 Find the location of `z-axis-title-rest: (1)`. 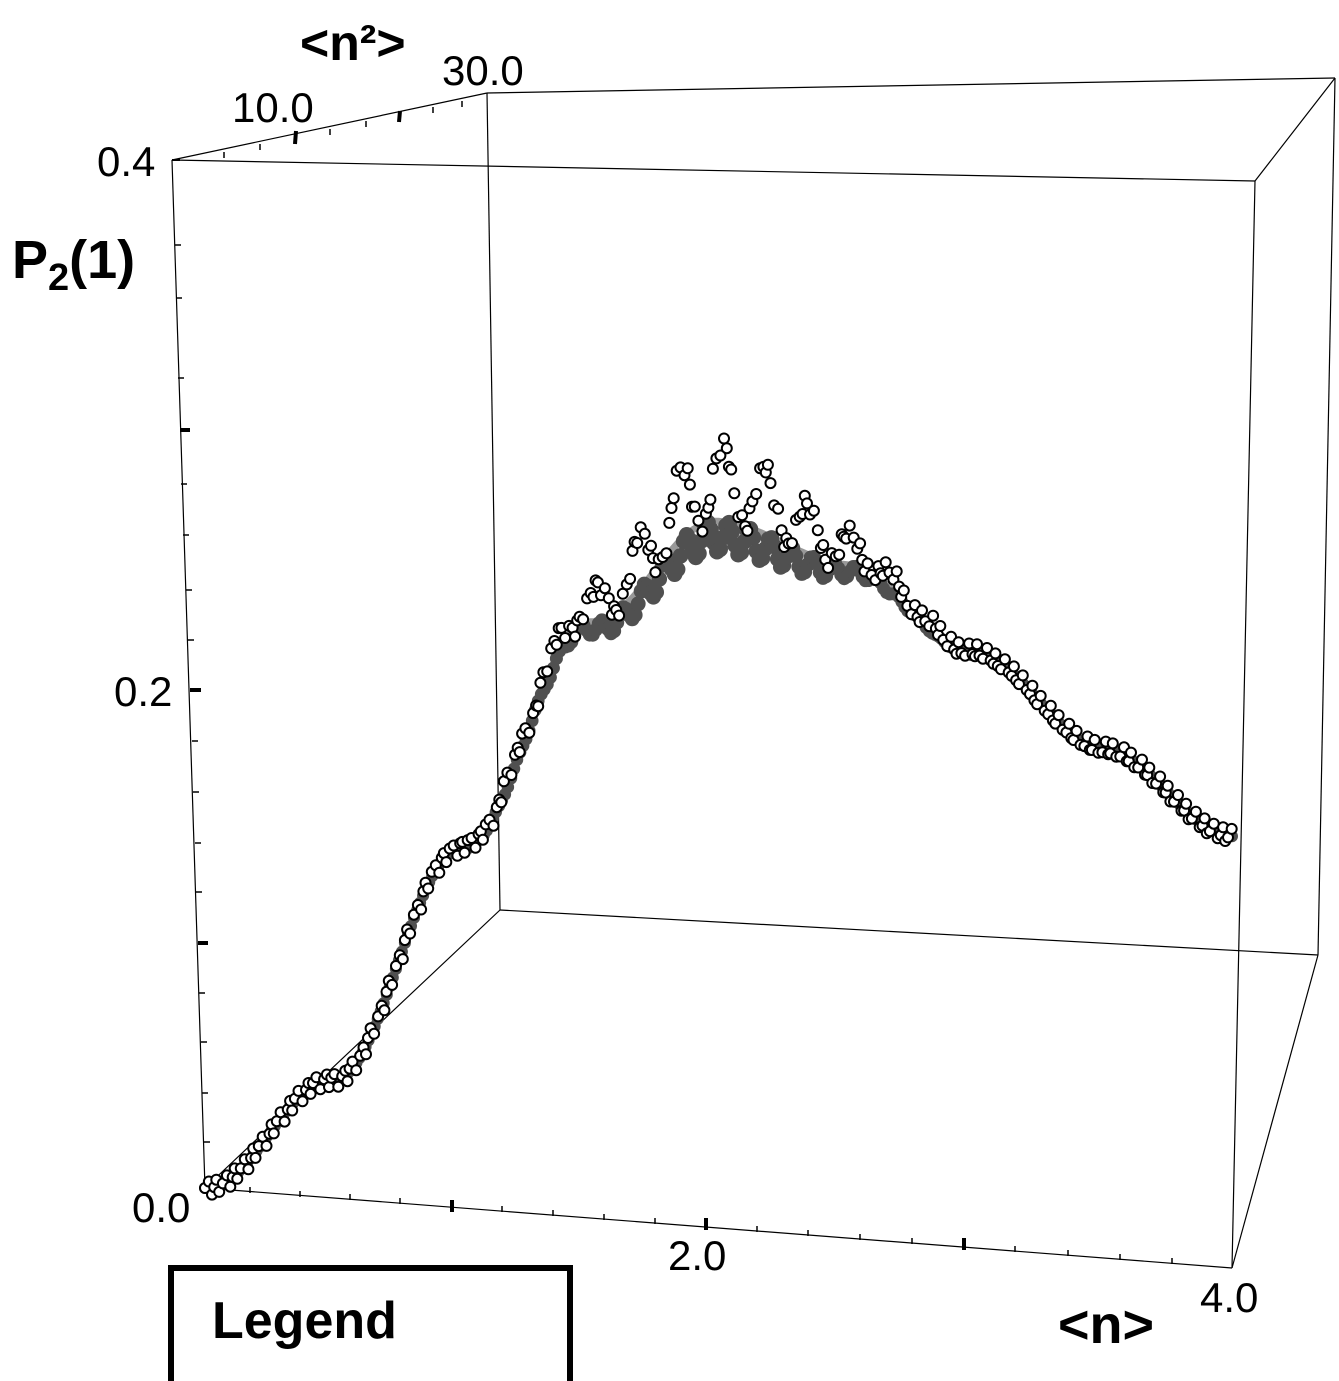

z-axis-title-rest: (1) is located at coordinates (102, 260).